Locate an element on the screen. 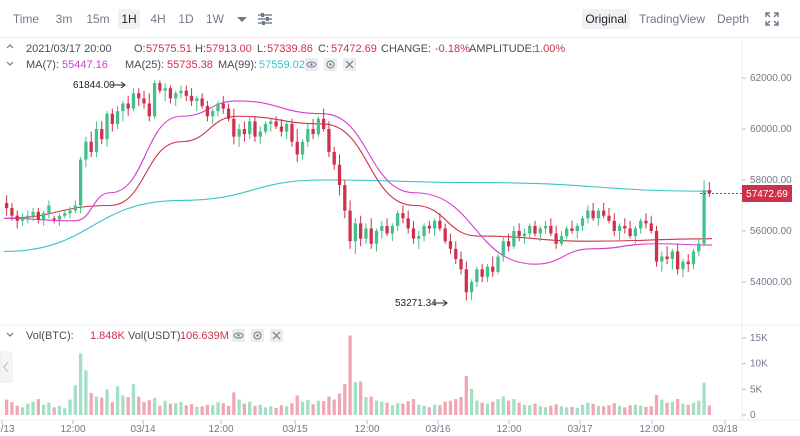 Image resolution: width=800 pixels, height=436 pixels. vol-collapse-icon is located at coordinates (10, 334).